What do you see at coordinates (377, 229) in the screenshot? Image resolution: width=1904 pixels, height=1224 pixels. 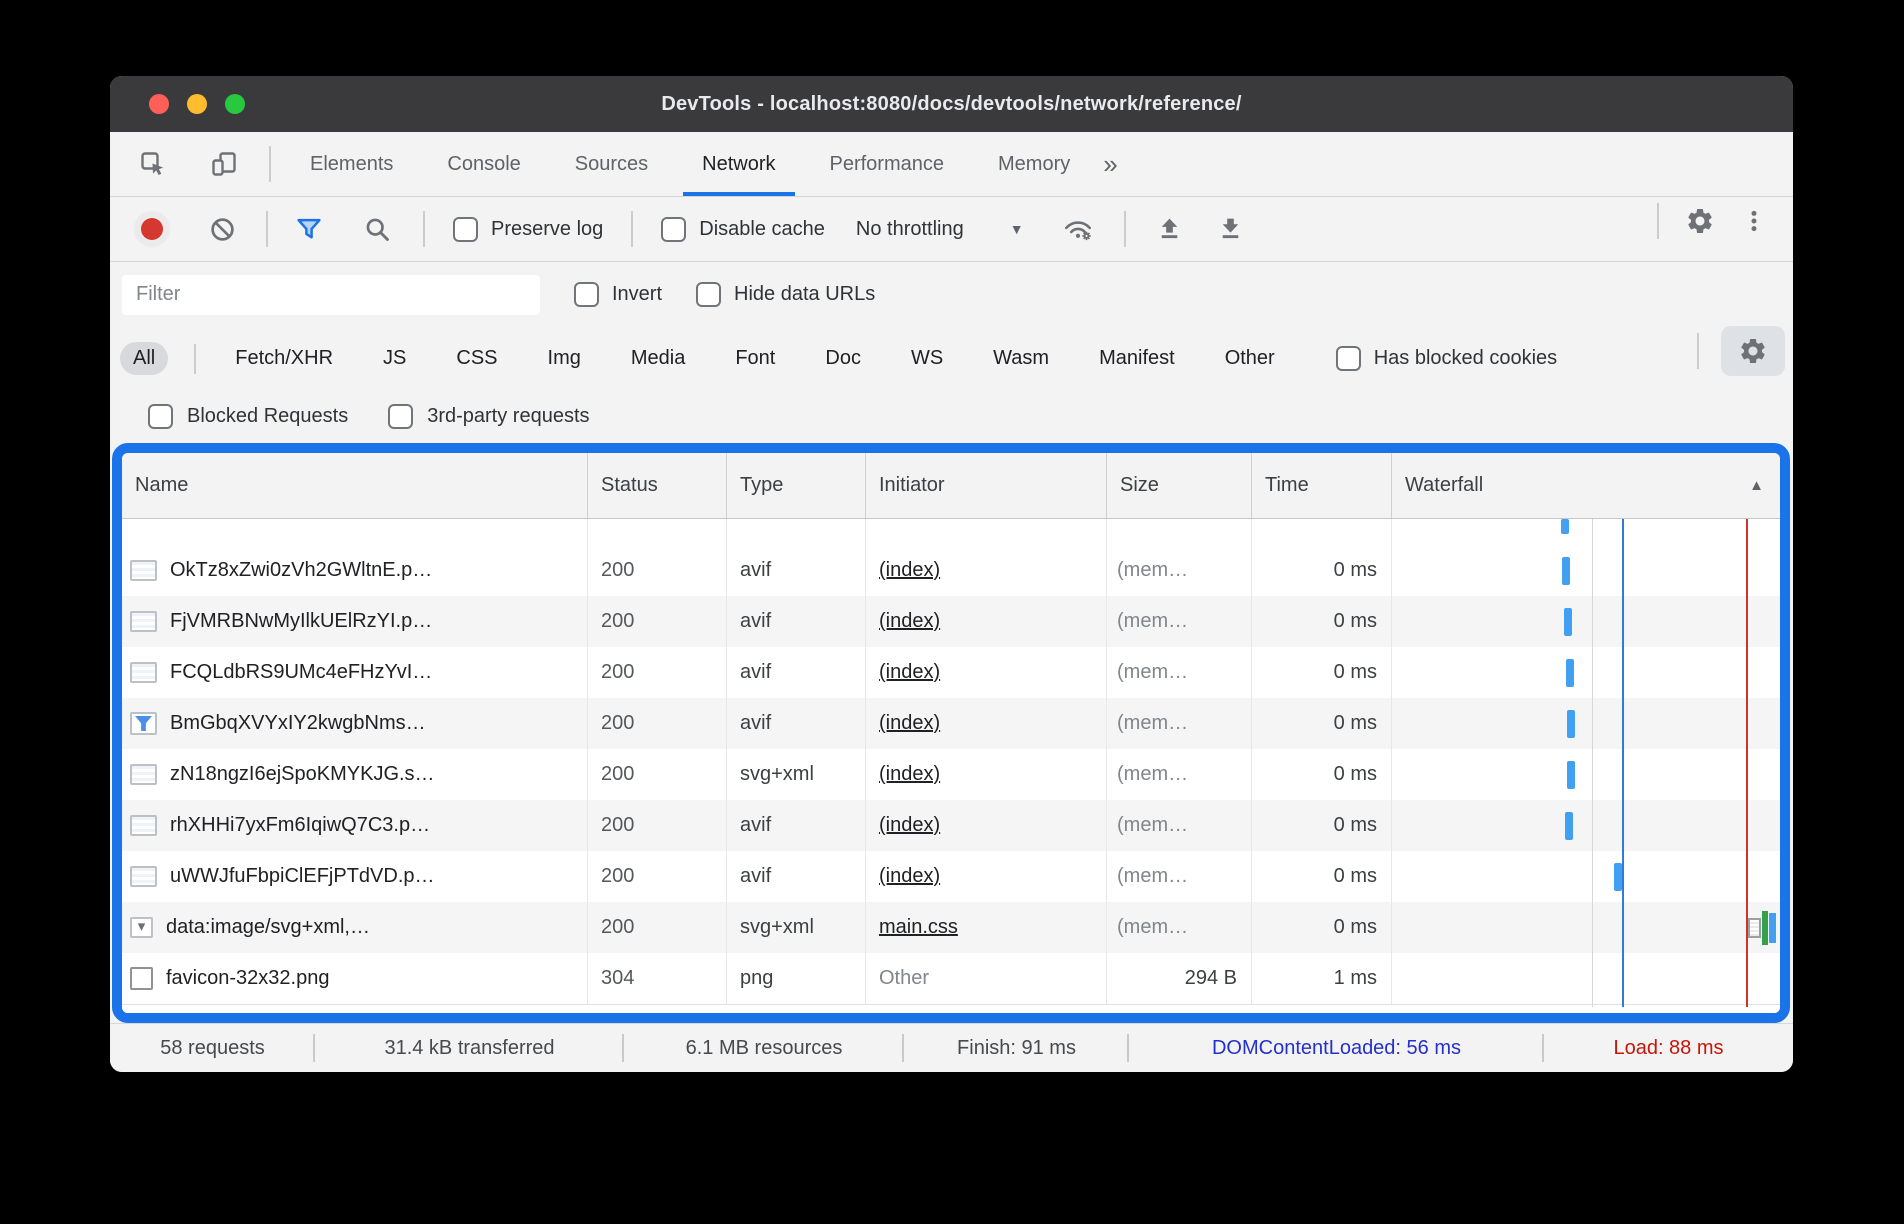 I see `search-icon` at bounding box center [377, 229].